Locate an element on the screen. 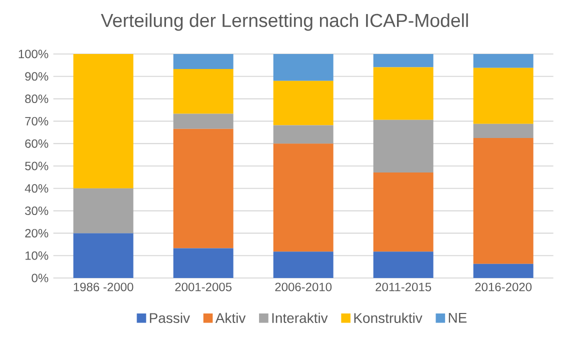 Image resolution: width=570 pixels, height=342 pixels. chart-title: Verteilung der Lernsetting nach ICAP-Modell is located at coordinates (284, 22).